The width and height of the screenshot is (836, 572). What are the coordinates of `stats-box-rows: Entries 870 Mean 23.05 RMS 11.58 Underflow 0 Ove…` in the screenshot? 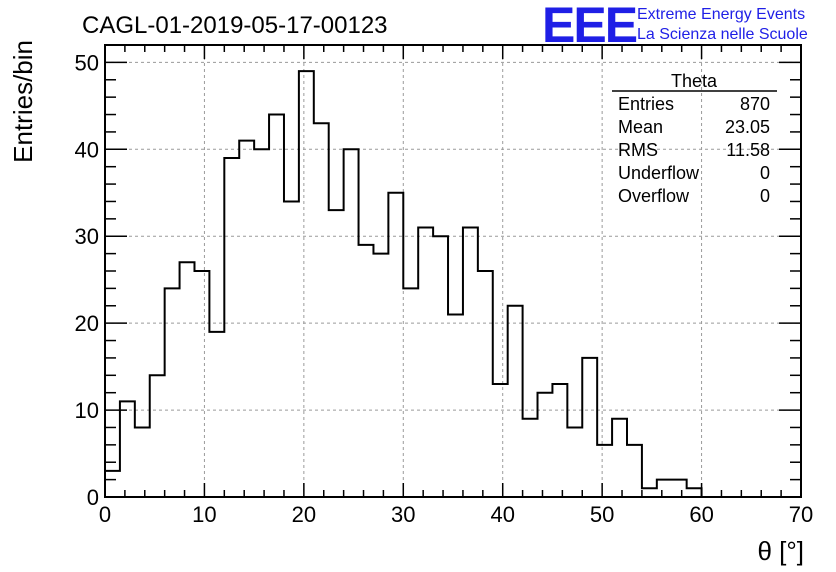 It's located at (694, 150).